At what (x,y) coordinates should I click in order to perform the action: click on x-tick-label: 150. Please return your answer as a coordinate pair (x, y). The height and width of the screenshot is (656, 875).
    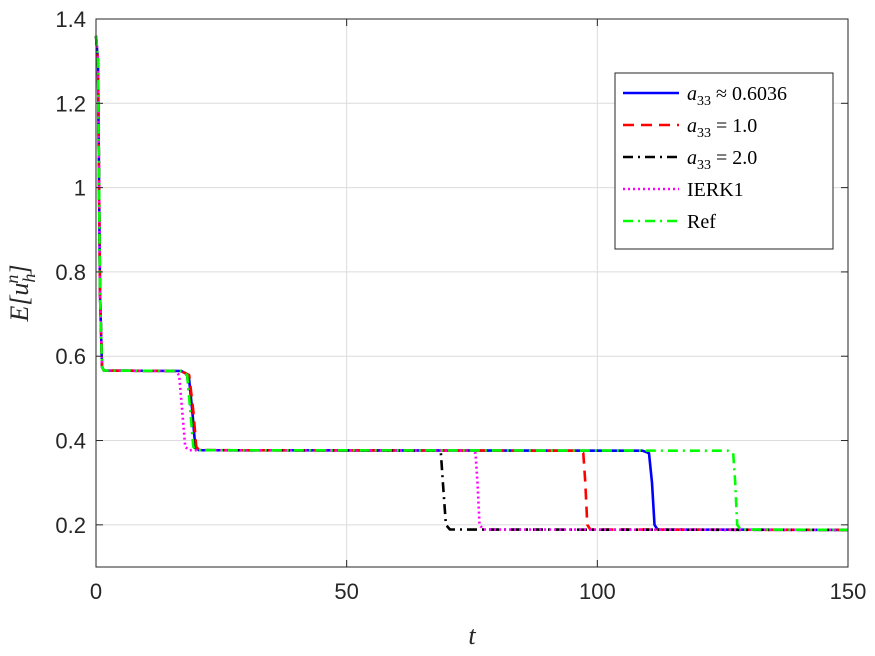
    Looking at the image, I should click on (848, 591).